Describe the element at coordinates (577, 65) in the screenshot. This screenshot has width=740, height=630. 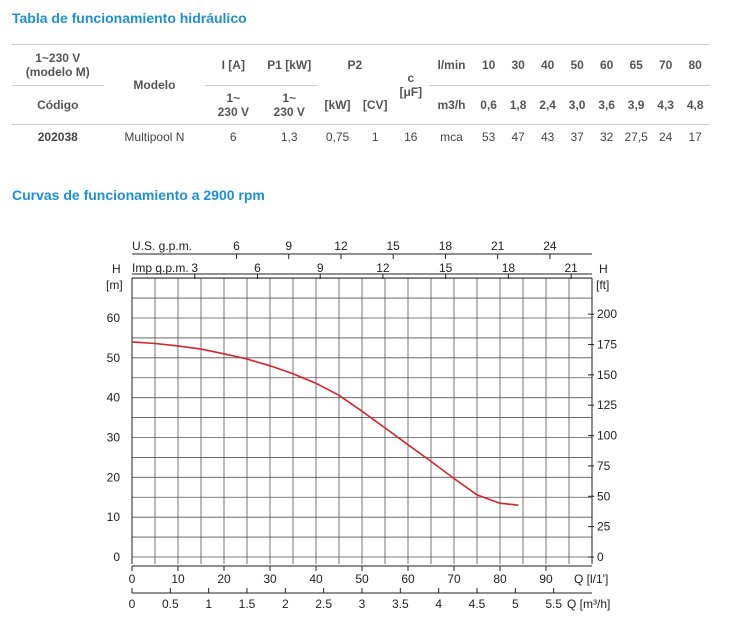
I see `lmin-3: 50` at that location.